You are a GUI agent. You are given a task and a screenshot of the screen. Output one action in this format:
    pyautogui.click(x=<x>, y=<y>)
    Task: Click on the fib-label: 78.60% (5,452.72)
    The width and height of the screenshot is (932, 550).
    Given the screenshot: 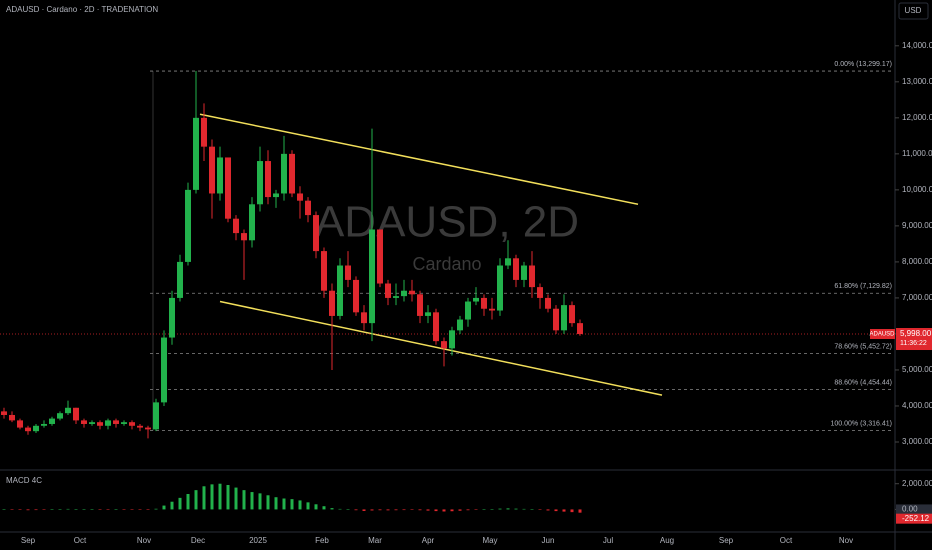 What is the action you would take?
    pyautogui.click(x=863, y=346)
    